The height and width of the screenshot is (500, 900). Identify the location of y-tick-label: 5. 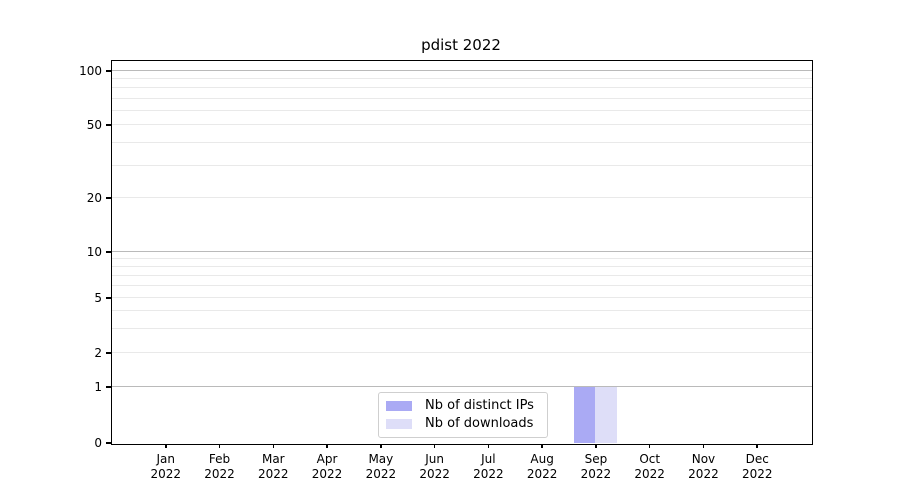
(98, 298).